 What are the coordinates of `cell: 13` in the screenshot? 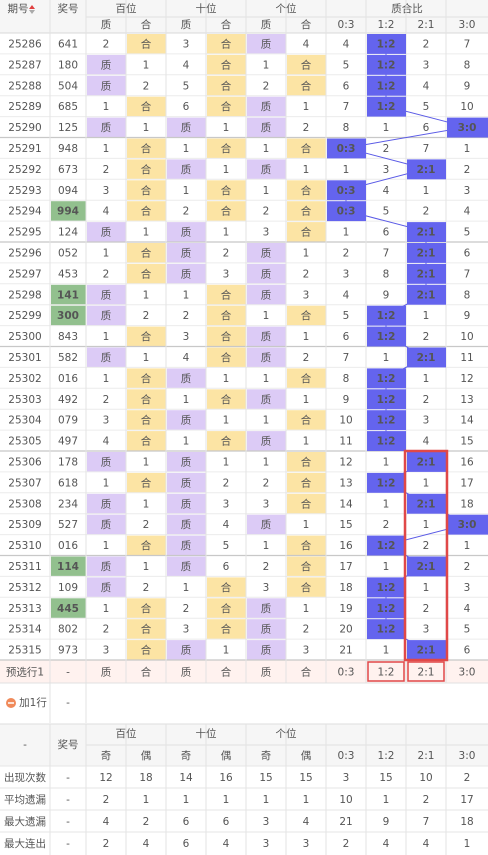 It's located at (466, 400).